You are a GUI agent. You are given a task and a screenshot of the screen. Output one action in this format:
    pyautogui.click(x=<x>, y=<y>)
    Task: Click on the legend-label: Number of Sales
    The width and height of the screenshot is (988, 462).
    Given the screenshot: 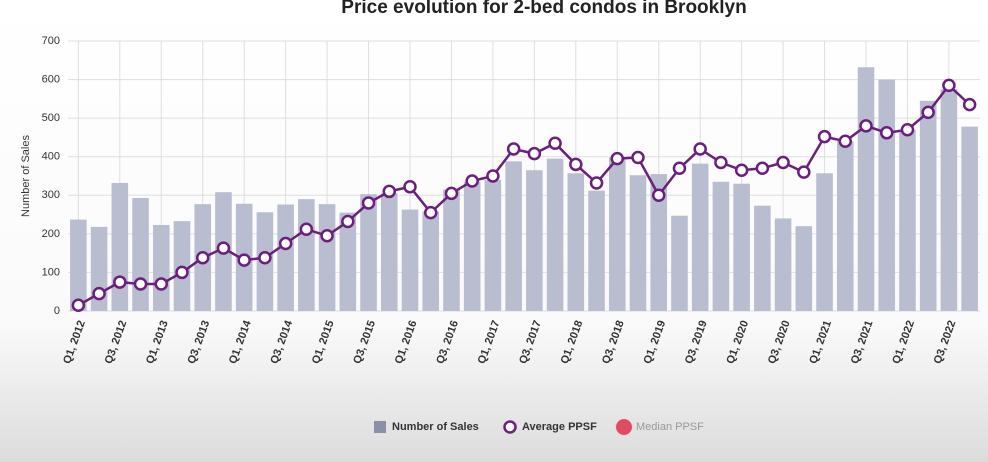 What is the action you would take?
    pyautogui.click(x=435, y=427)
    